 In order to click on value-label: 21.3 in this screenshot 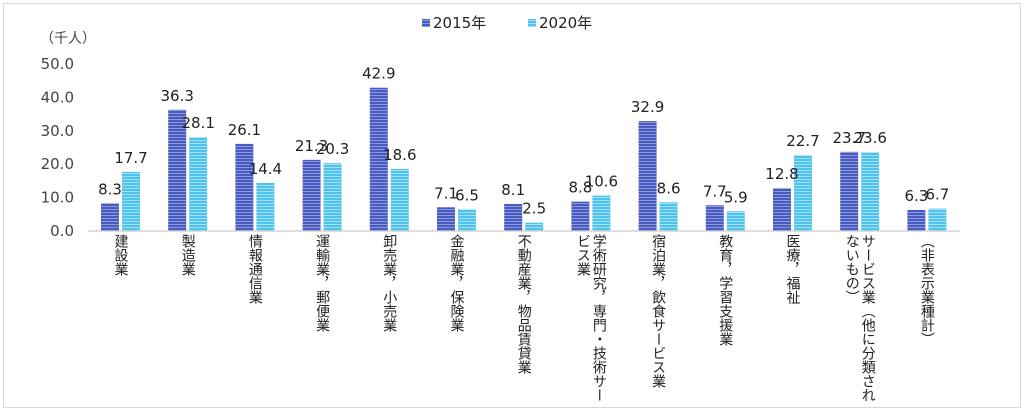, I will do `click(311, 146)`.